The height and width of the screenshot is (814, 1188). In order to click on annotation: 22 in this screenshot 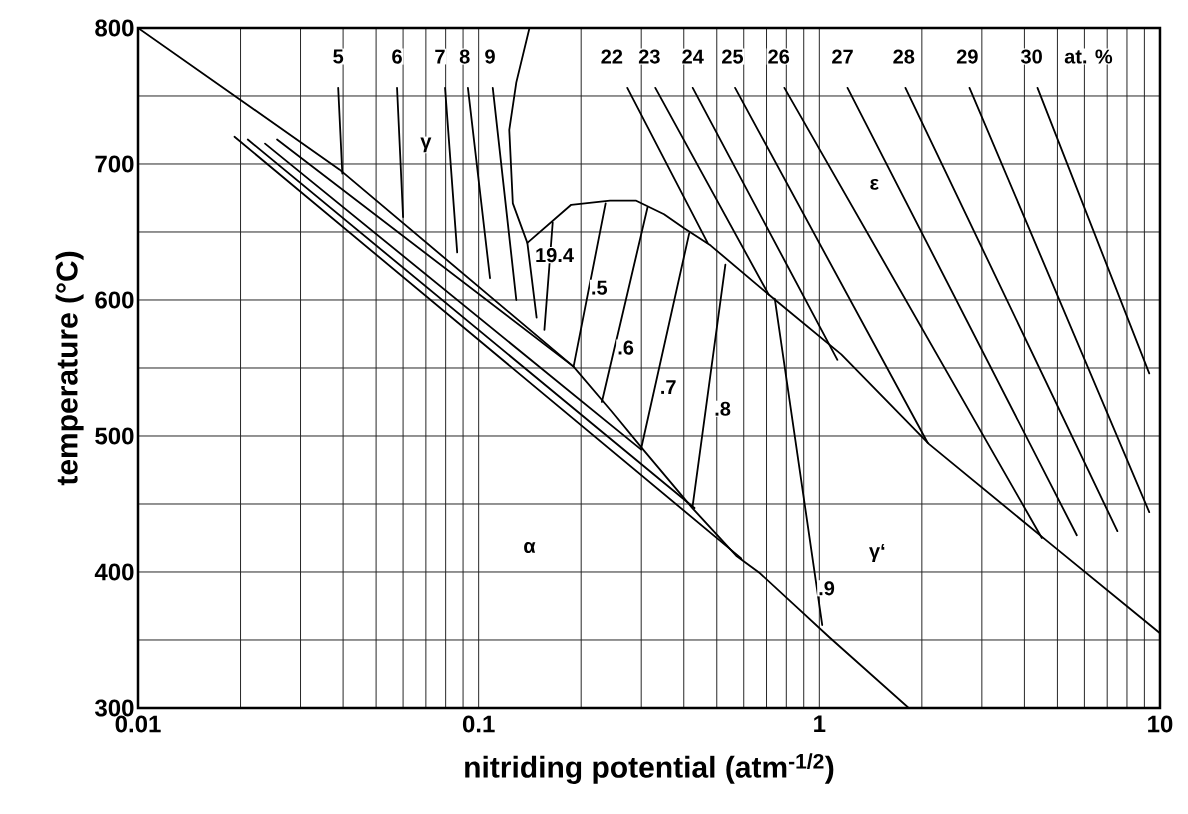, I will do `click(612, 56)`.